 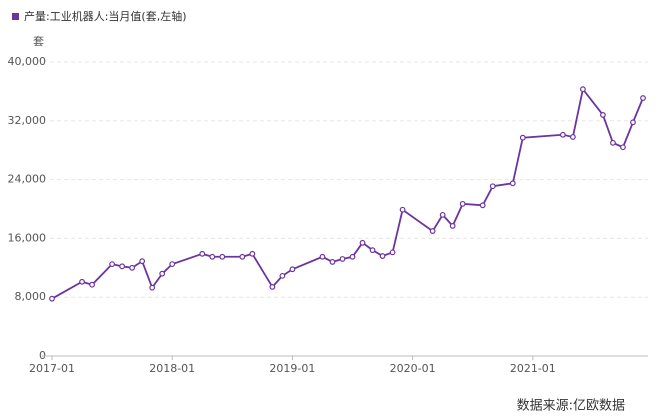 What do you see at coordinates (292, 368) in the screenshot?
I see `x-tick-label: 2019-01` at bounding box center [292, 368].